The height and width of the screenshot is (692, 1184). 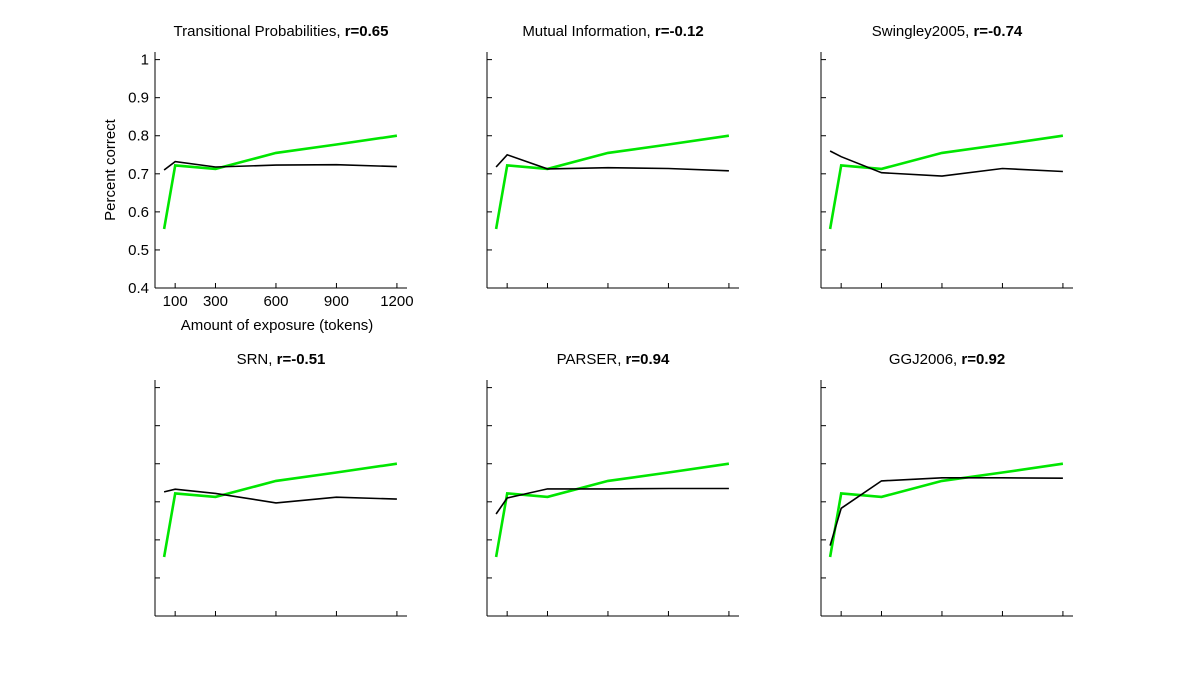 I want to click on y-tick-label: 0.5, so click(x=138, y=250).